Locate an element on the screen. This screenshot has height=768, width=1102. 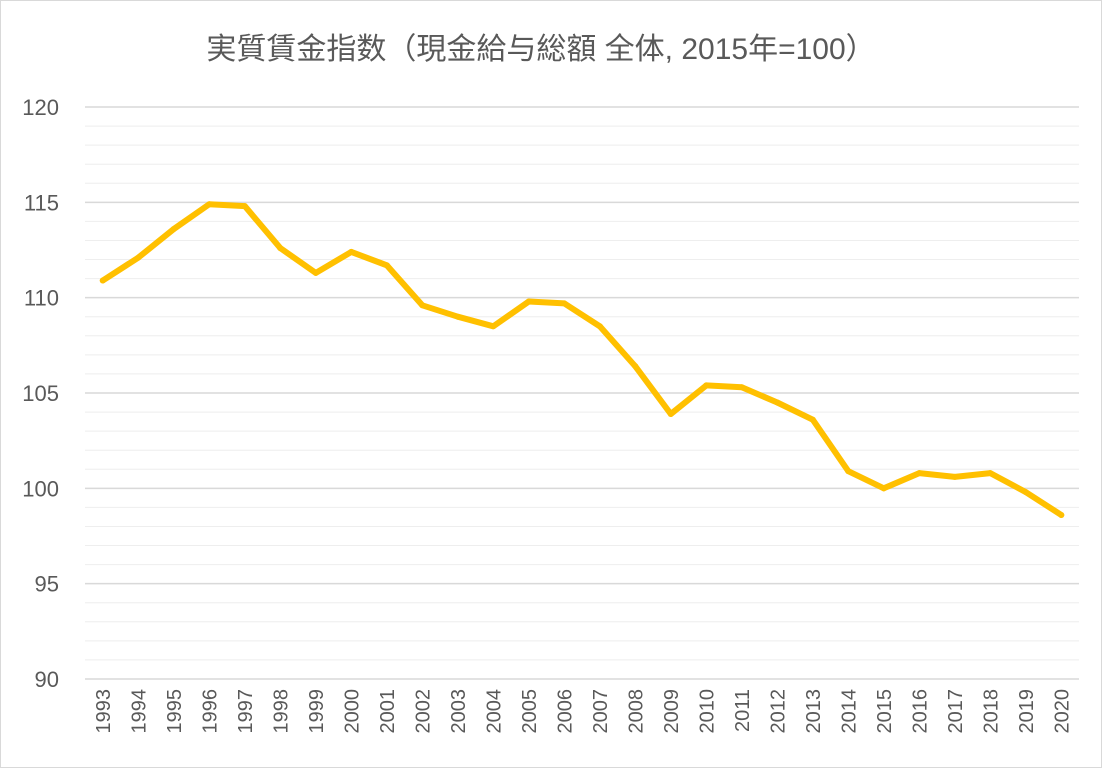
y-tick-label: 100 is located at coordinates (40, 488).